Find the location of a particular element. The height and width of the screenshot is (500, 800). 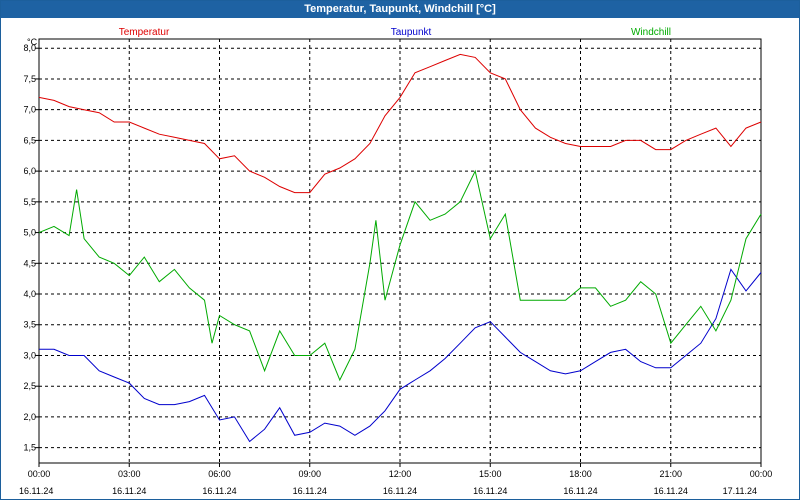

x-tick-time-label: 09:00 is located at coordinates (309, 474).